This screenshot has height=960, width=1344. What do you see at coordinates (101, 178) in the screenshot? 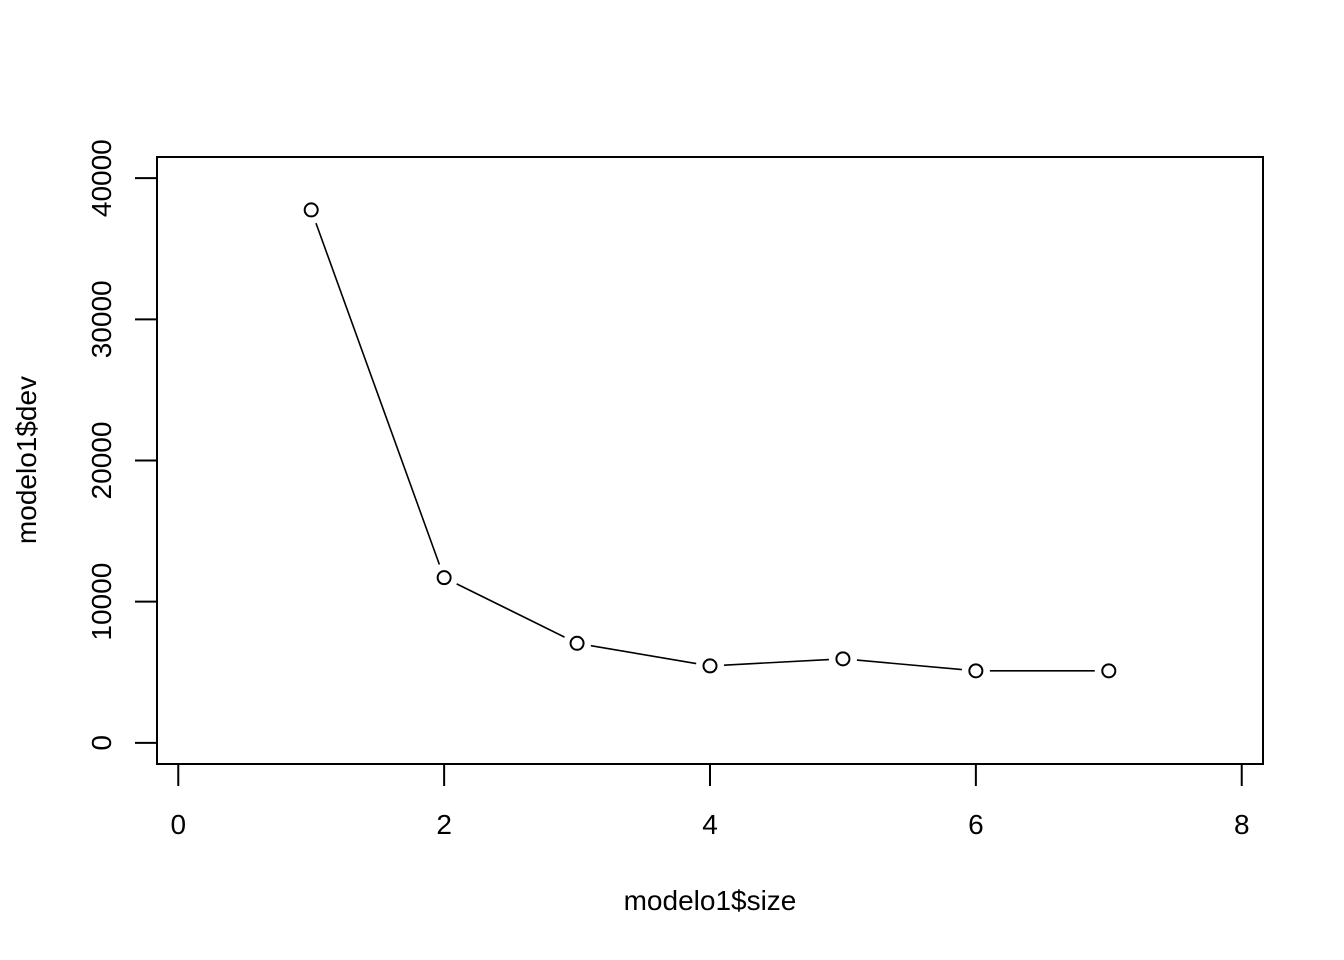
I see `y-tick-label: 40000` at bounding box center [101, 178].